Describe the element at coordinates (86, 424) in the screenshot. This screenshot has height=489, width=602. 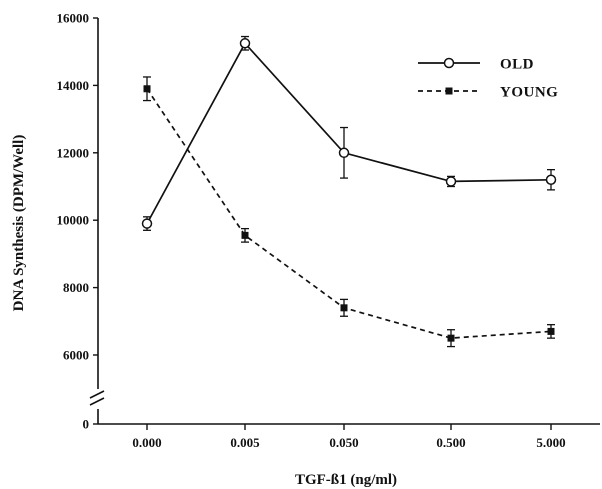
I see `y-tick-label: 0` at that location.